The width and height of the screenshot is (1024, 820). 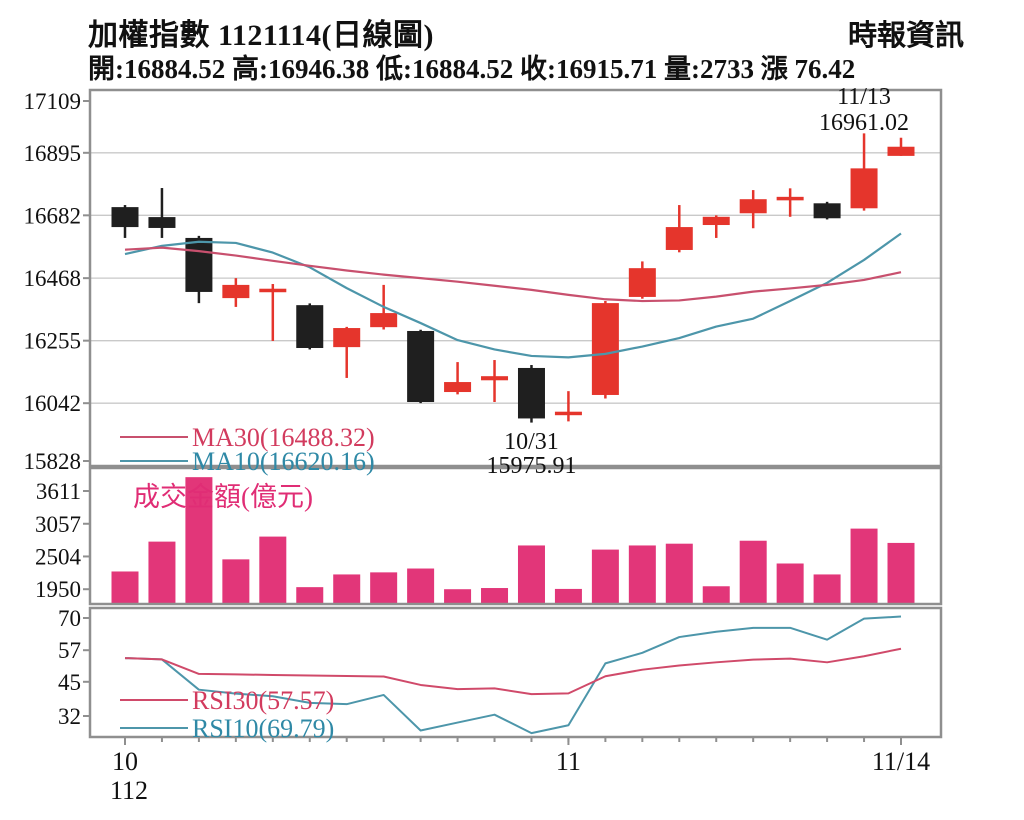 I want to click on x-year-label: 112, so click(x=129, y=790).